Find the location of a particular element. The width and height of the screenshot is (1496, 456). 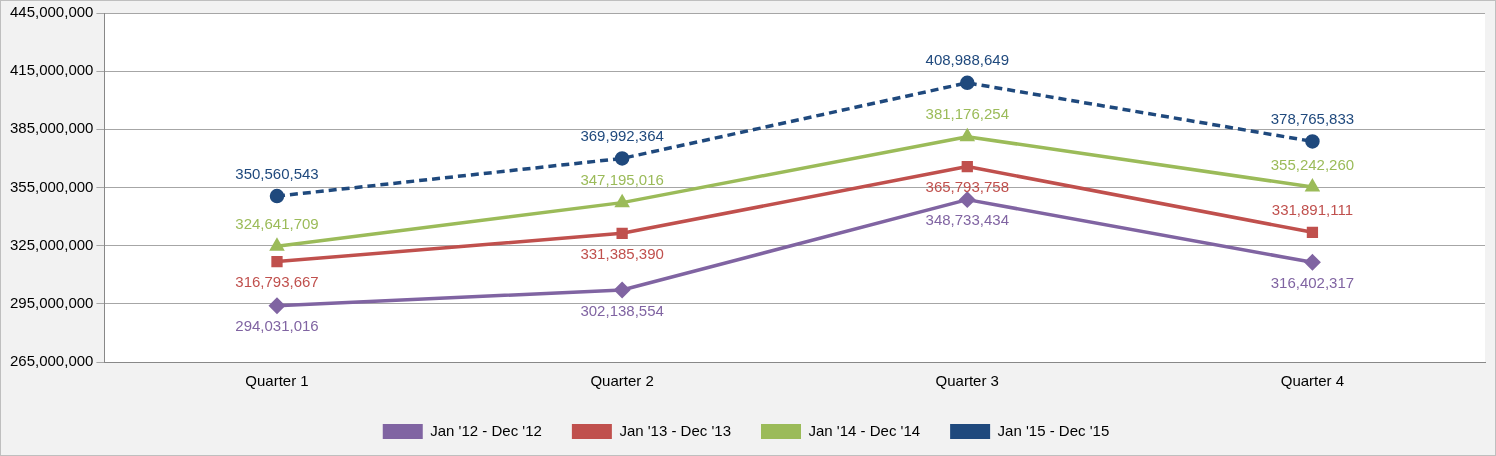

data-label: 316,793,667 is located at coordinates (277, 282).